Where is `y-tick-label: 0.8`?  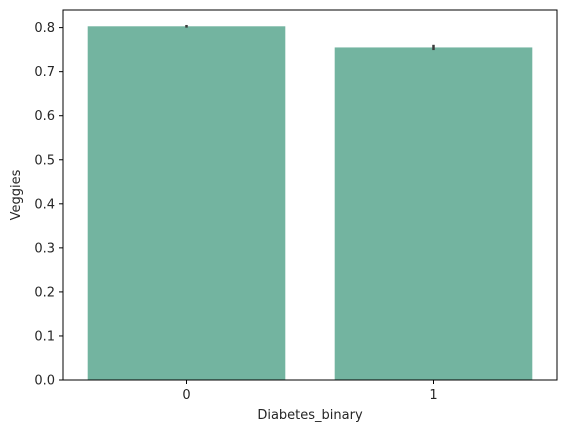 y-tick-label: 0.8 is located at coordinates (44, 28).